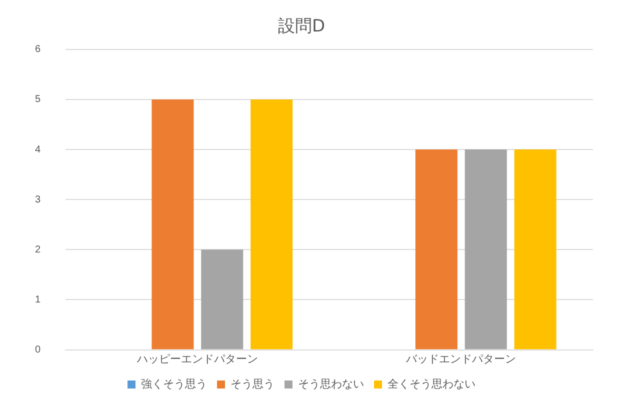 Image resolution: width=623 pixels, height=405 pixels. What do you see at coordinates (331, 384) in the screenshot?
I see `legend-label: そう思わない` at bounding box center [331, 384].